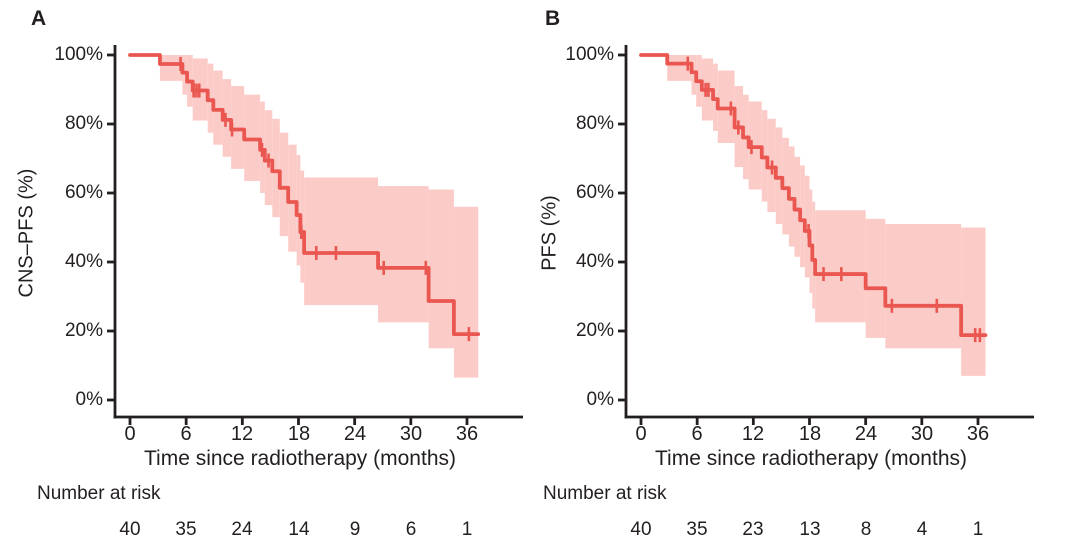 Image resolution: width=1080 pixels, height=551 pixels. Describe the element at coordinates (922, 529) in the screenshot. I see `risk-count: 4` at that location.